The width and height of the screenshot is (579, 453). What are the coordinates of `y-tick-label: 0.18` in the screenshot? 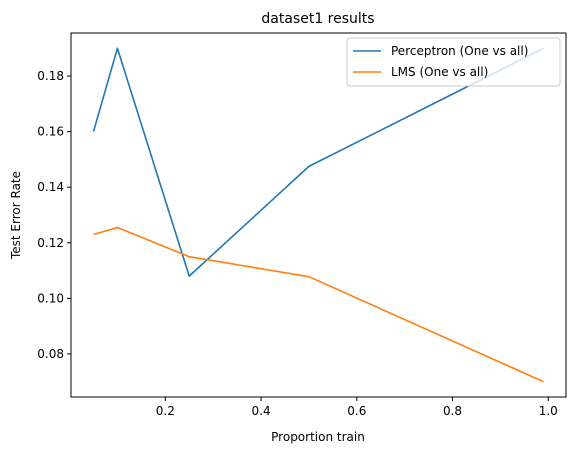 It's located at (50, 76).